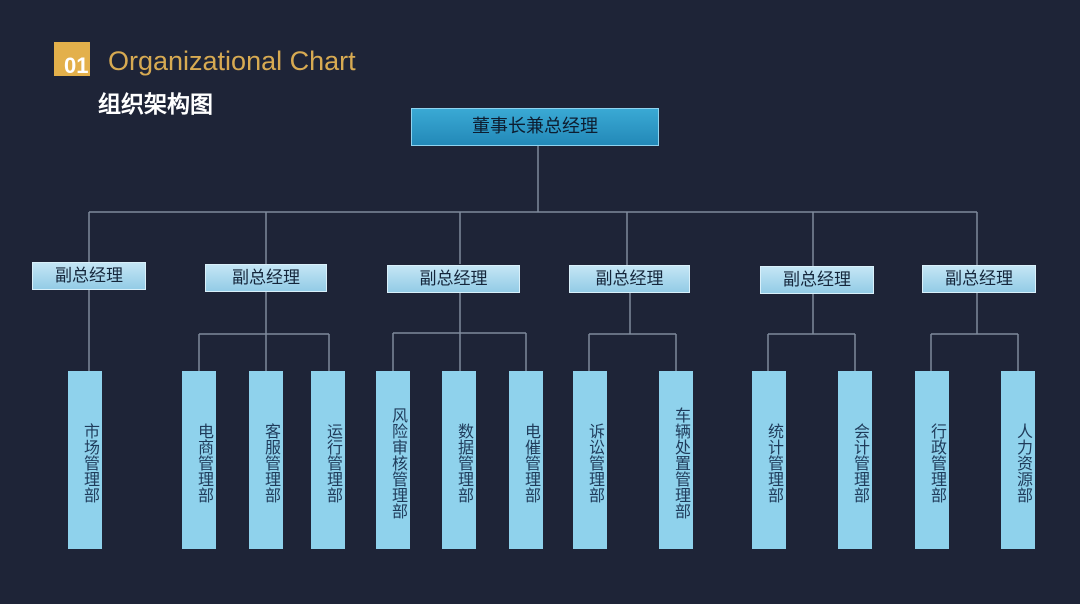 This screenshot has height=604, width=1080. I want to click on node-dept-collections: 电催管理部, so click(526, 460).